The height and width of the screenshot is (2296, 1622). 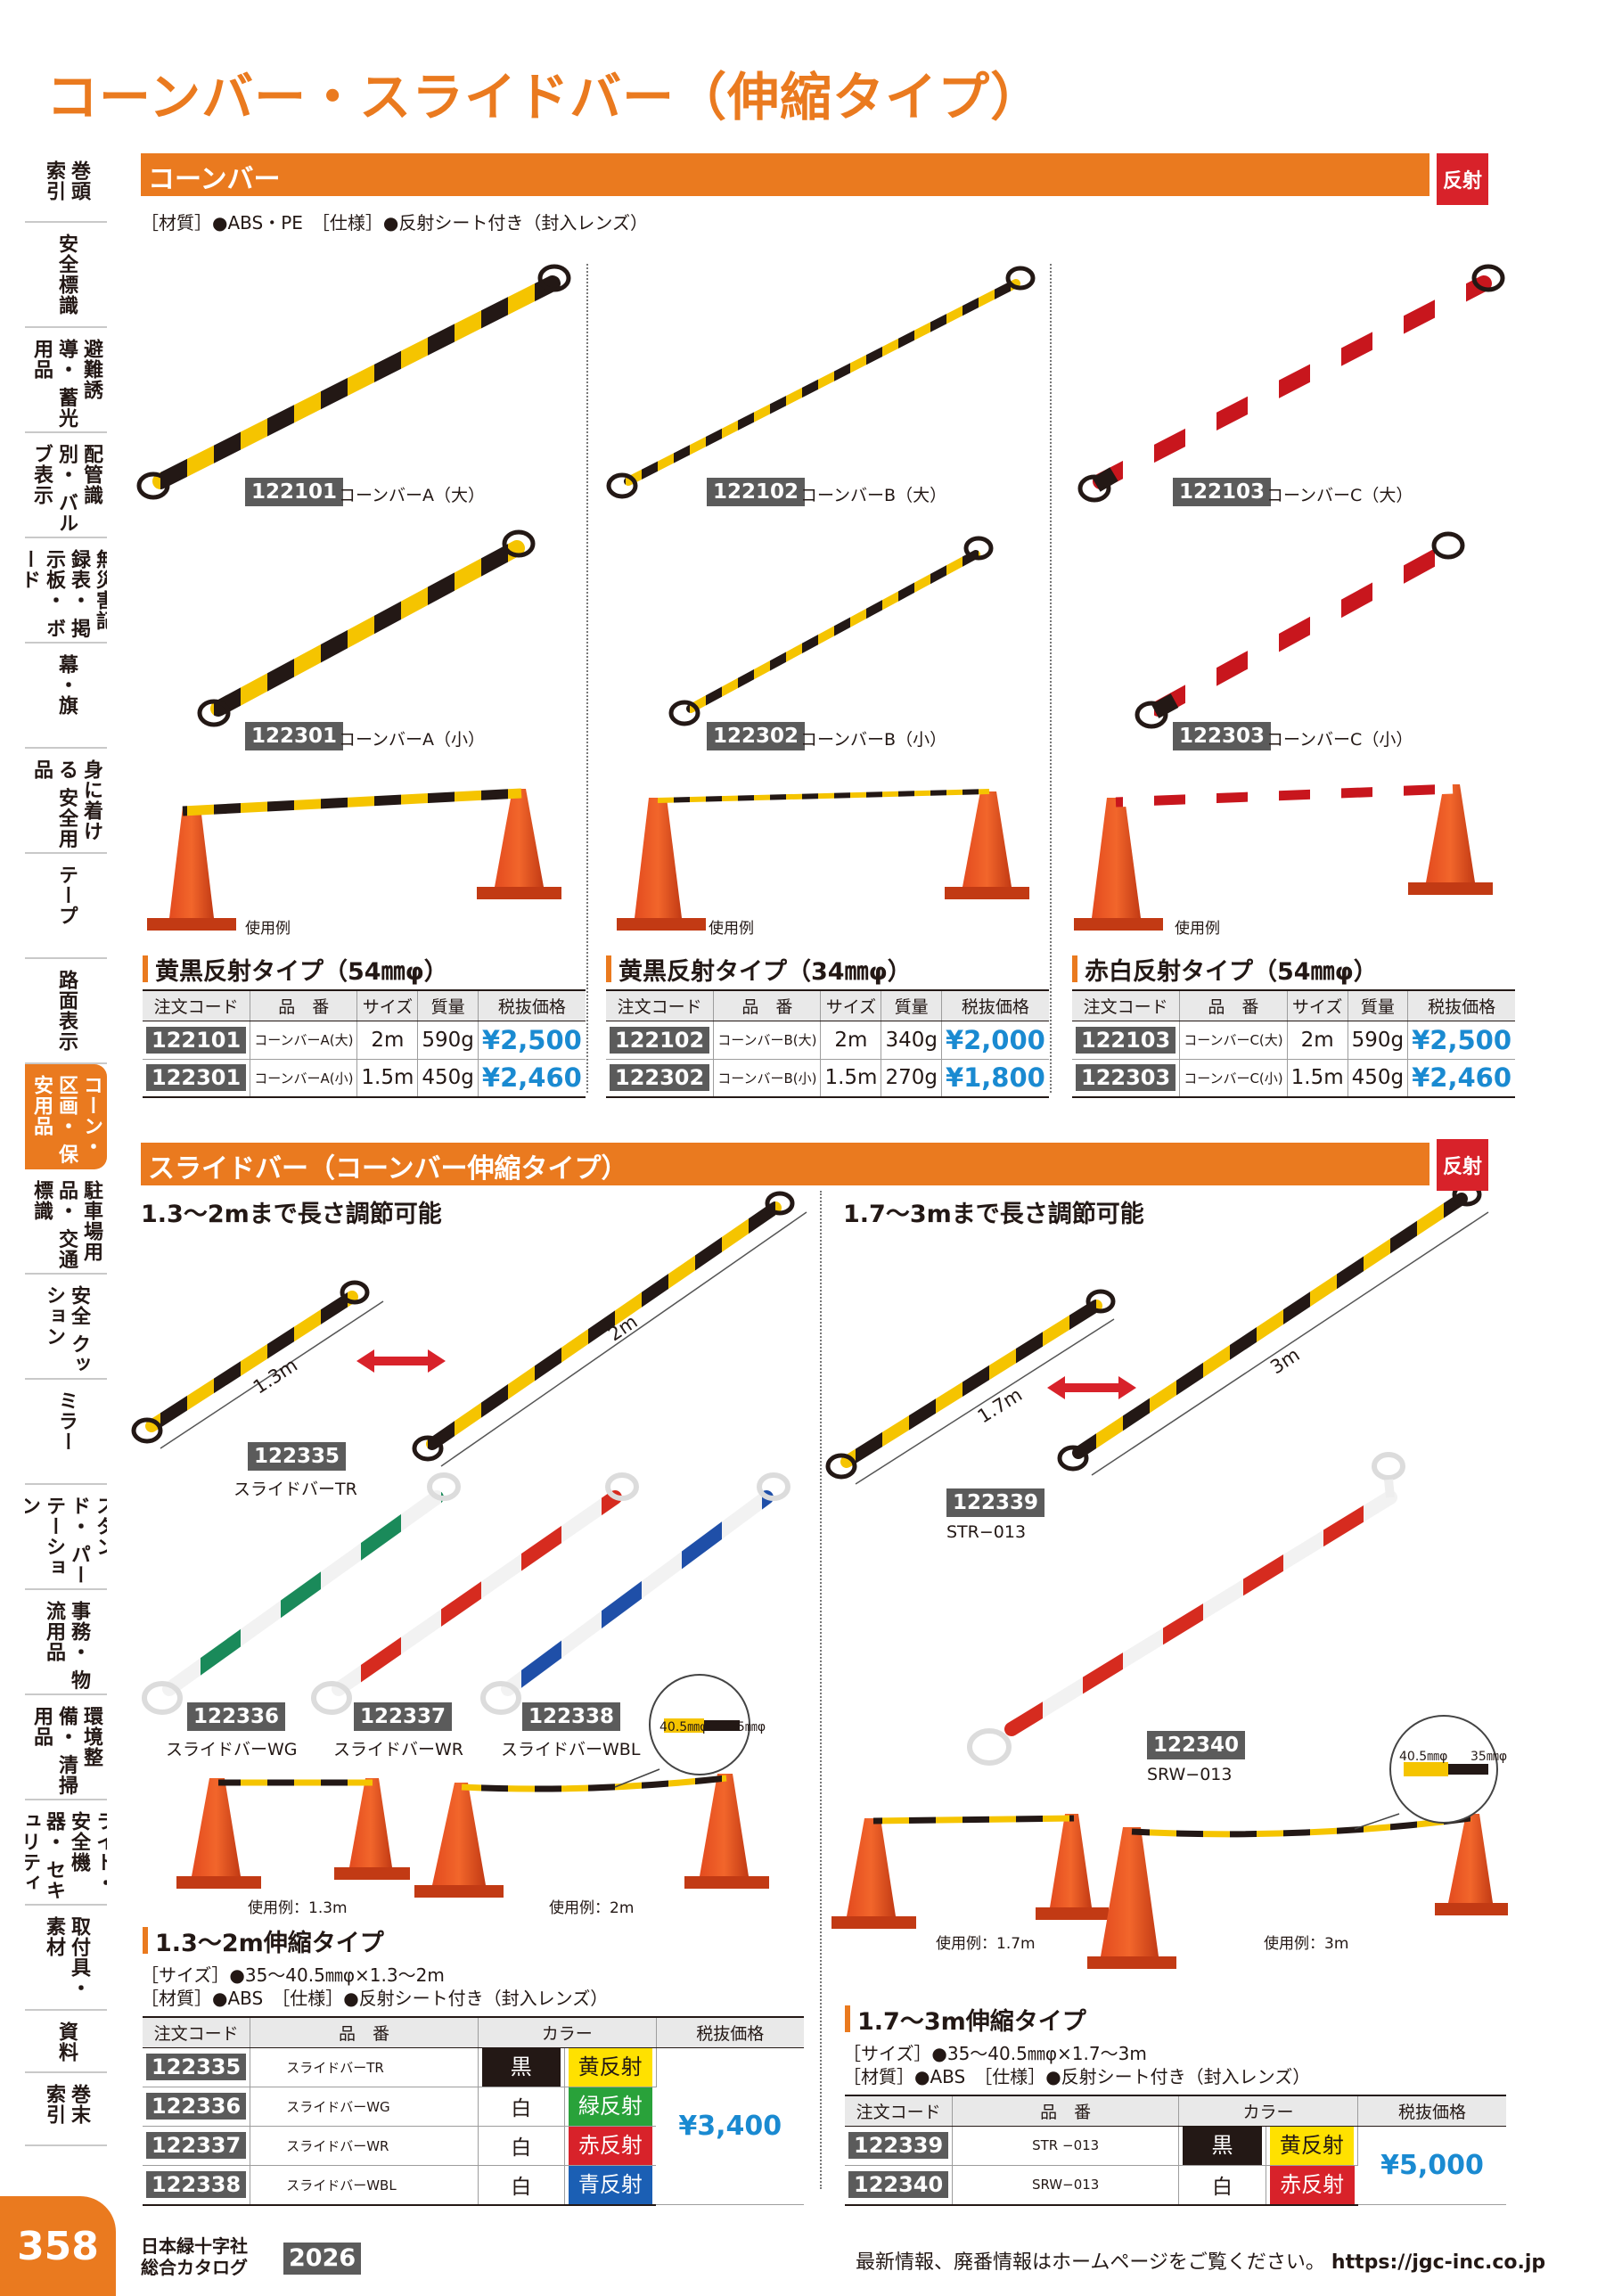 What do you see at coordinates (1317, 1005) in the screenshot?
I see `table-header: サイズ` at bounding box center [1317, 1005].